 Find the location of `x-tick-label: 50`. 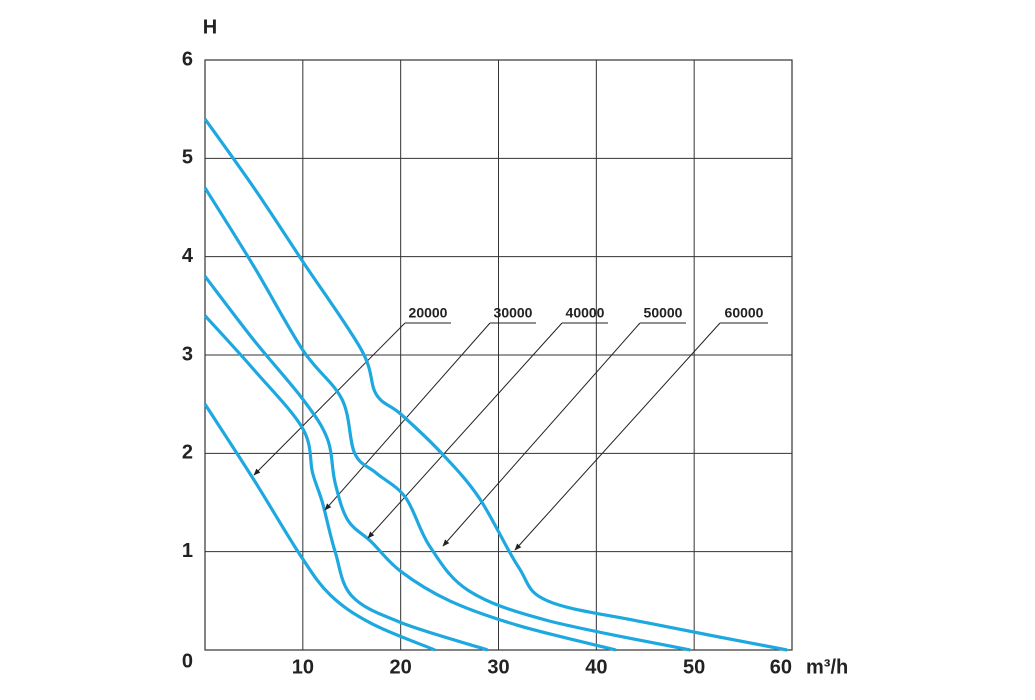

x-tick-label: 50 is located at coordinates (694, 667).